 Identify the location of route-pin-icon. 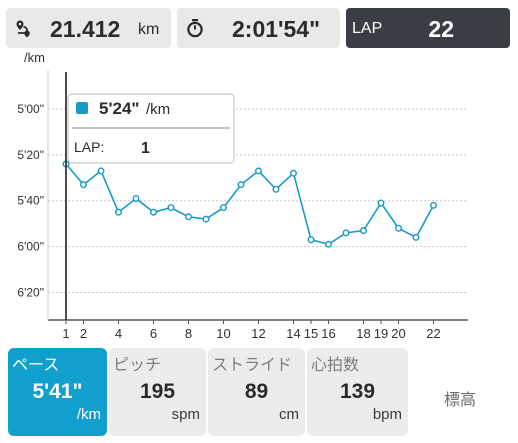
(23, 29).